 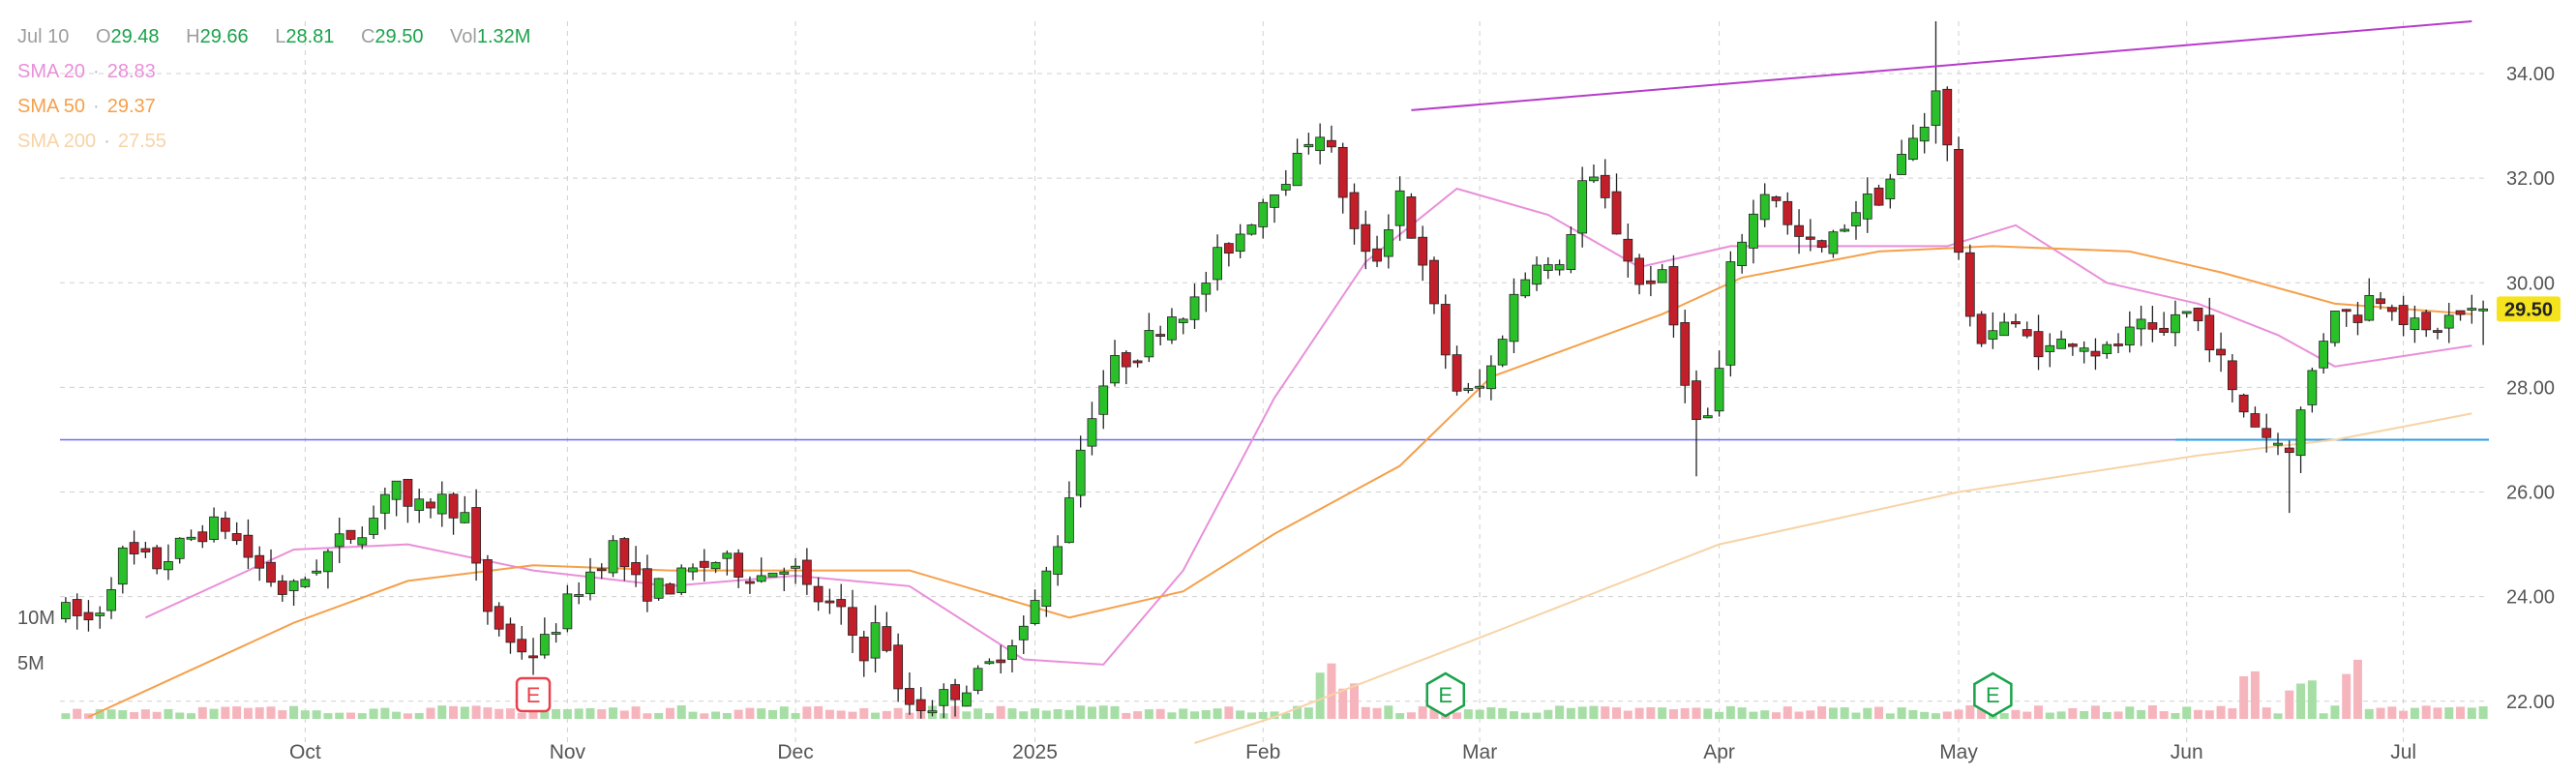 What do you see at coordinates (86, 71) in the screenshot?
I see `indicator-sma20: SMA 20 · 28.83` at bounding box center [86, 71].